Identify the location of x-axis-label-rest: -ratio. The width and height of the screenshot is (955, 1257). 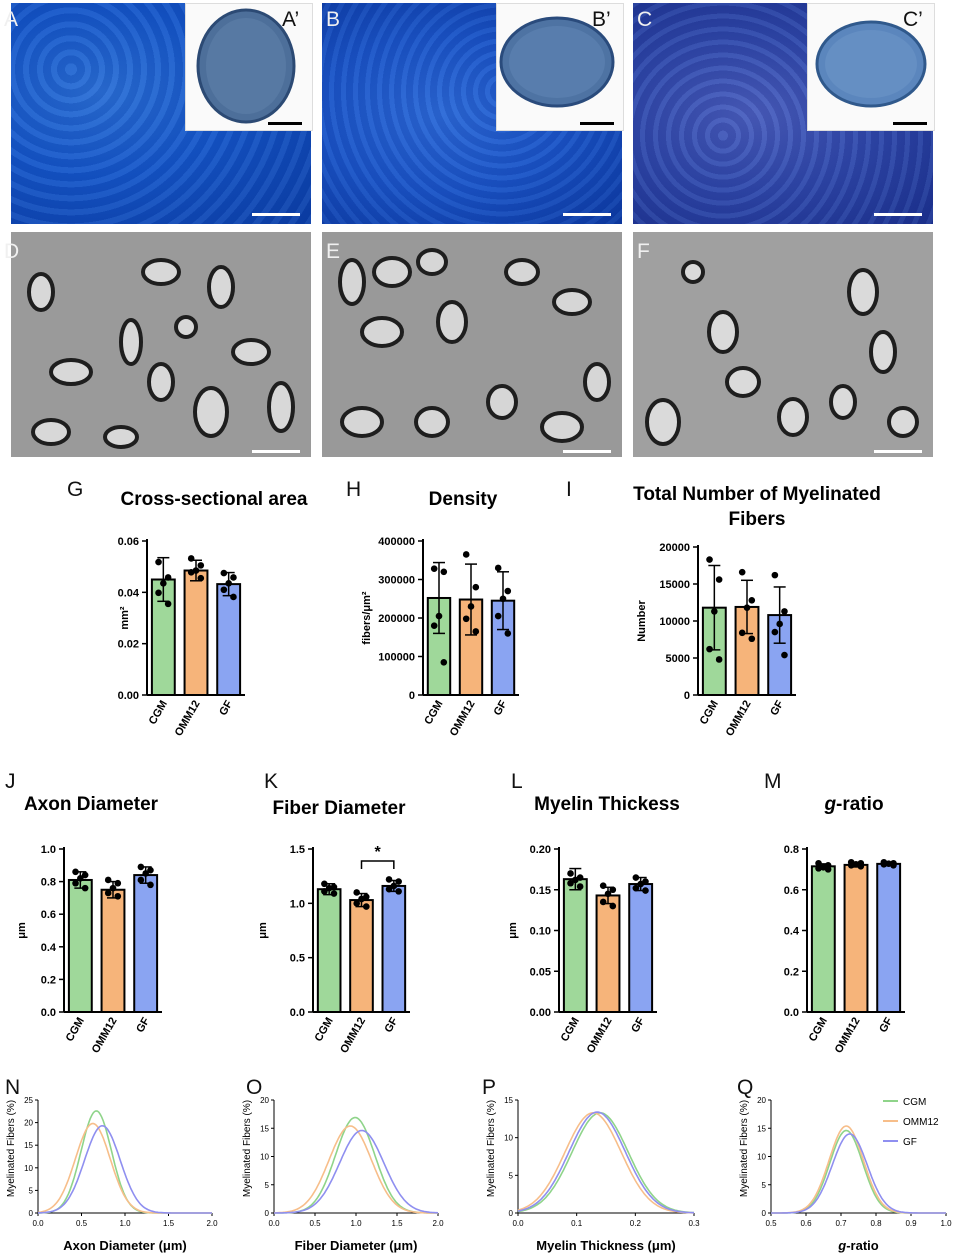
(862, 1245).